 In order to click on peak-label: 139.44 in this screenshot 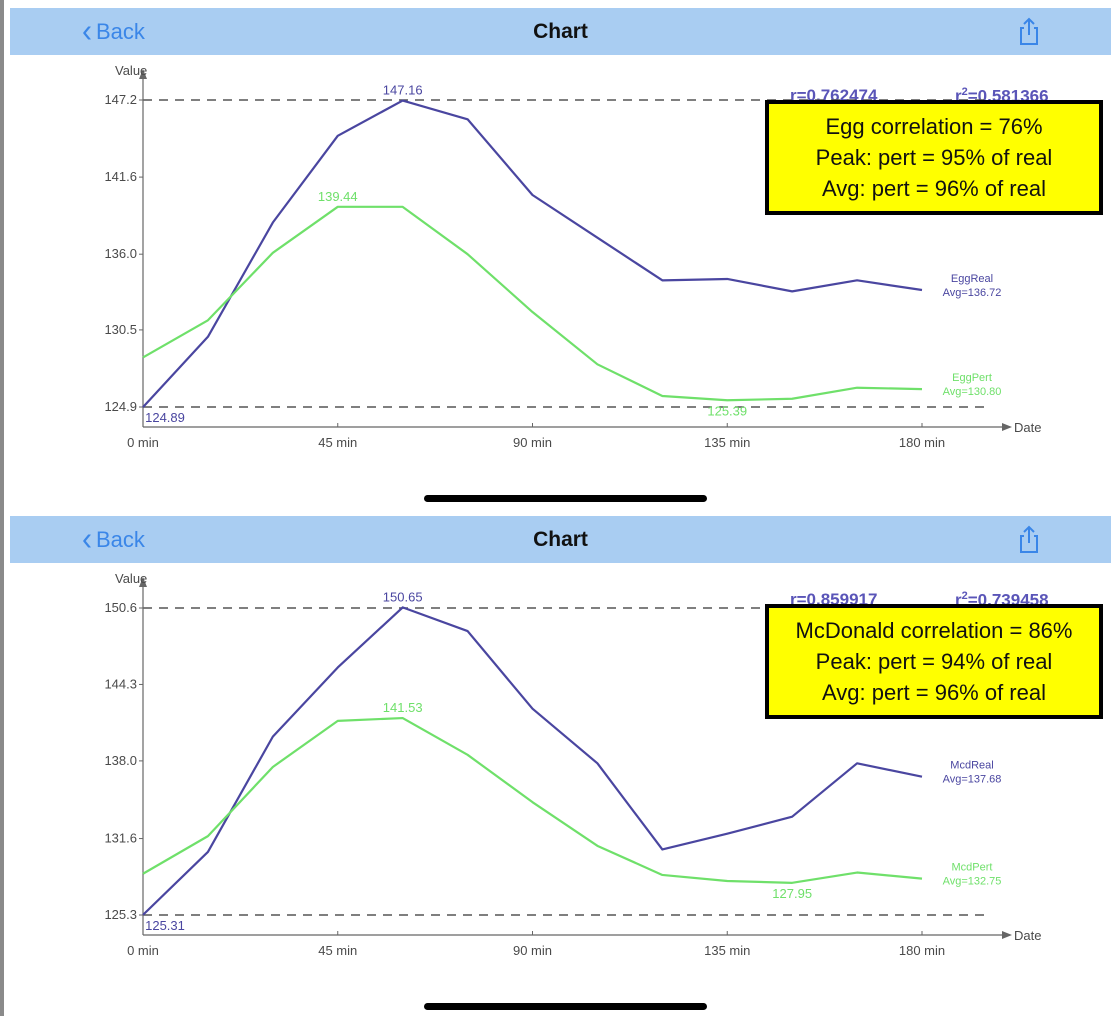, I will do `click(338, 196)`.